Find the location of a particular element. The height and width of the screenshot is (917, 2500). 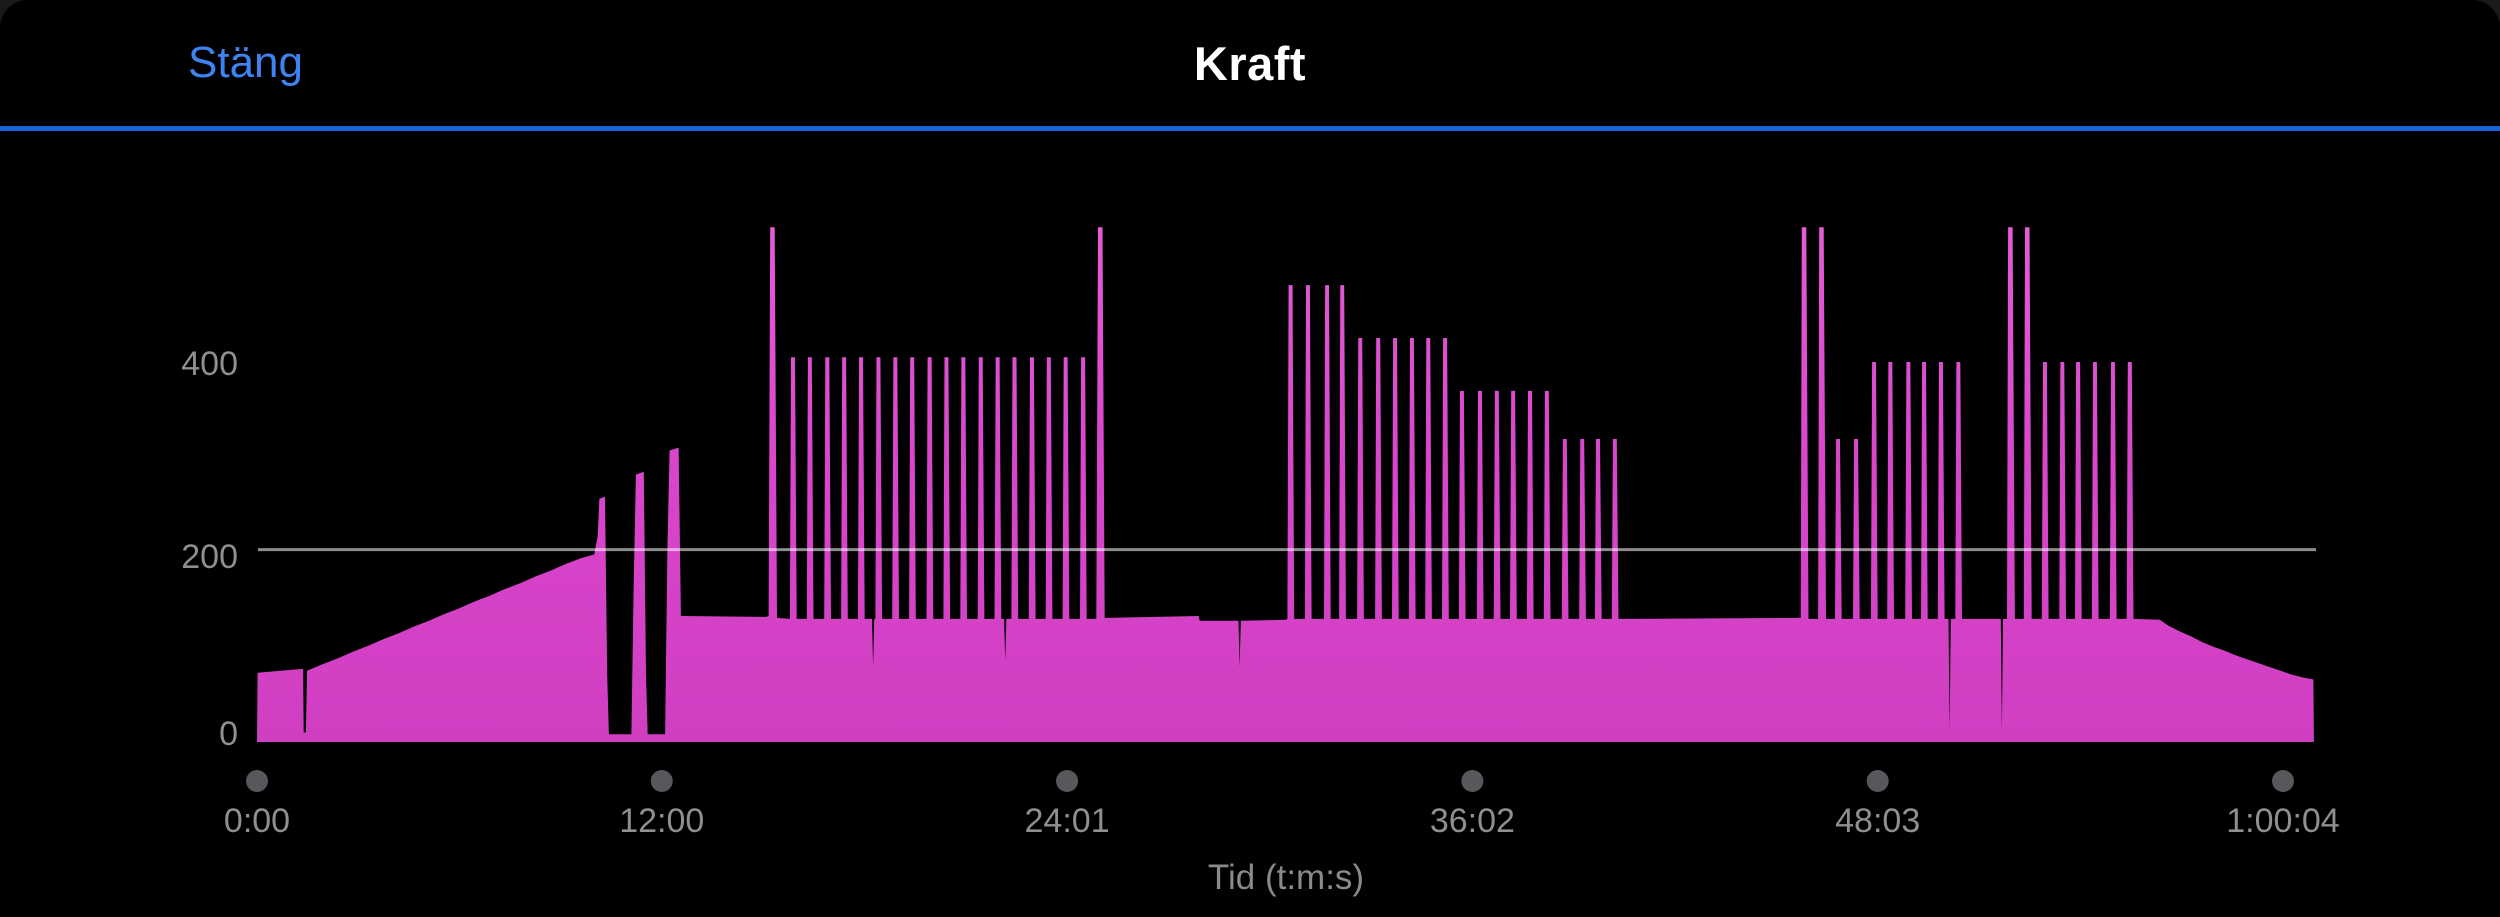

x-tick-label: 24:01 is located at coordinates (1067, 821).